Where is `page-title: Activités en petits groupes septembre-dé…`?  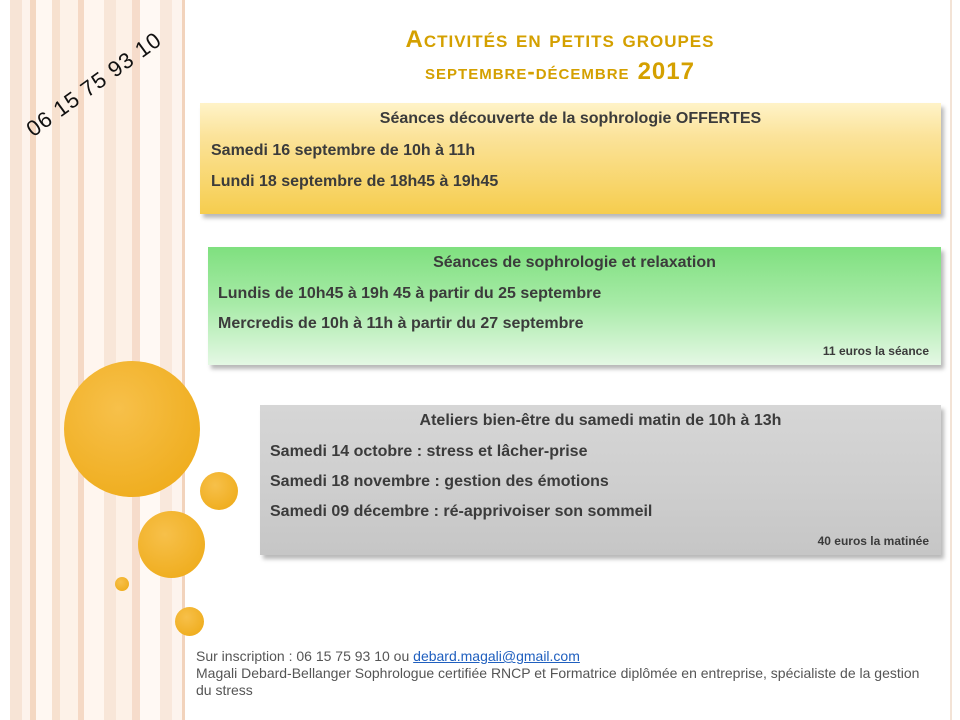
page-title: Activités en petits groupes septembre-dé… is located at coordinates (560, 56).